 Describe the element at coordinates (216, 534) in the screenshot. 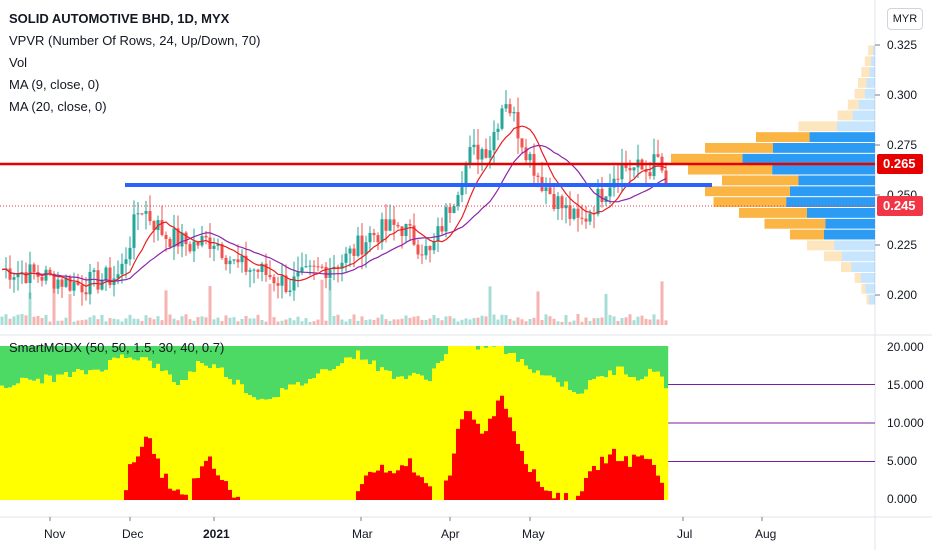

I see `time-axis-label: 2021` at that location.